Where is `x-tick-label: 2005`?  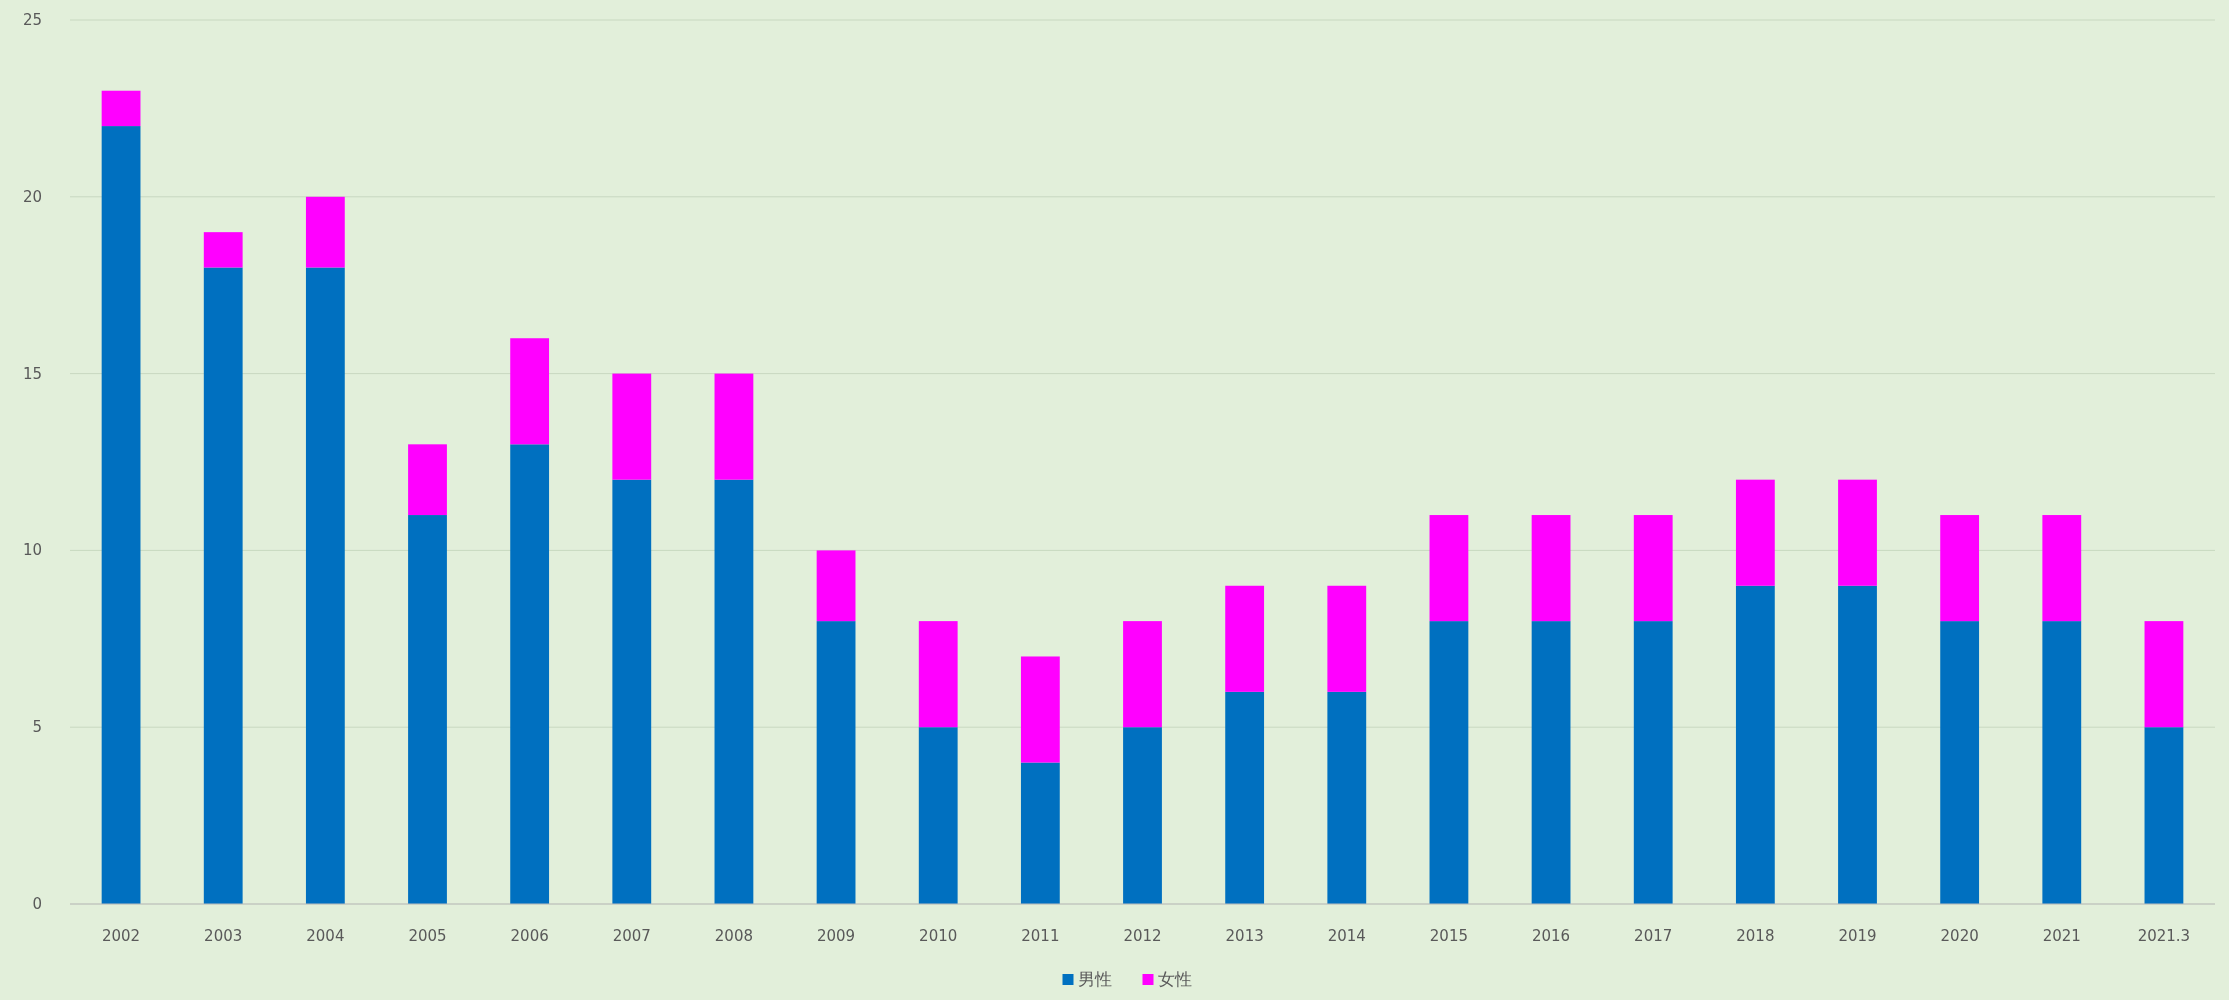 x-tick-label: 2005 is located at coordinates (427, 936).